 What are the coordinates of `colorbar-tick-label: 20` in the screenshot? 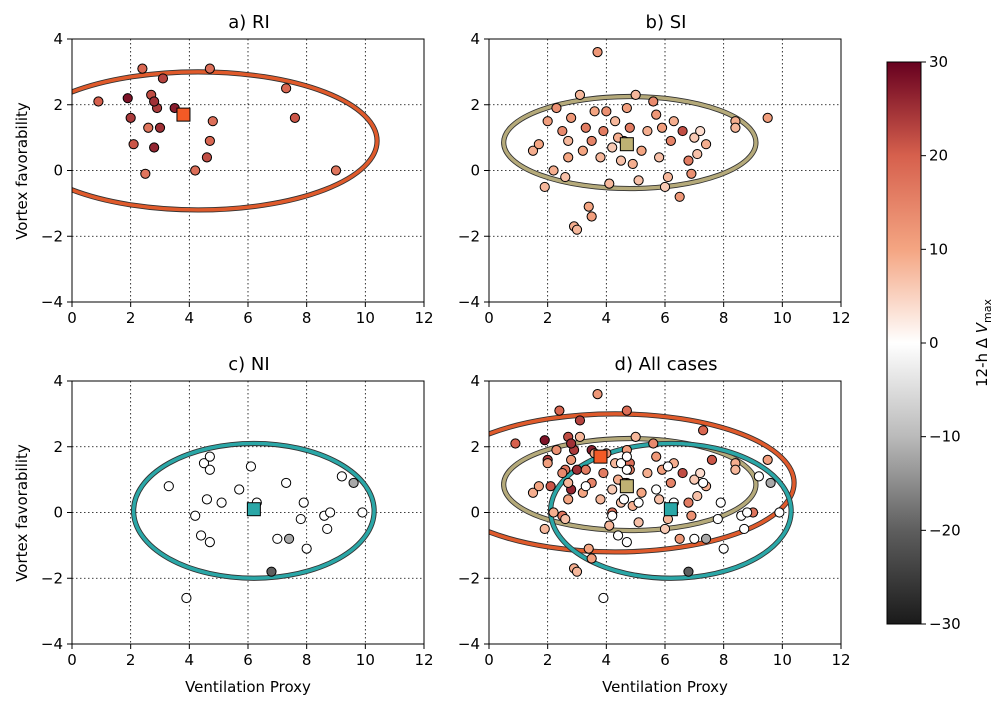 It's located at (938, 156).